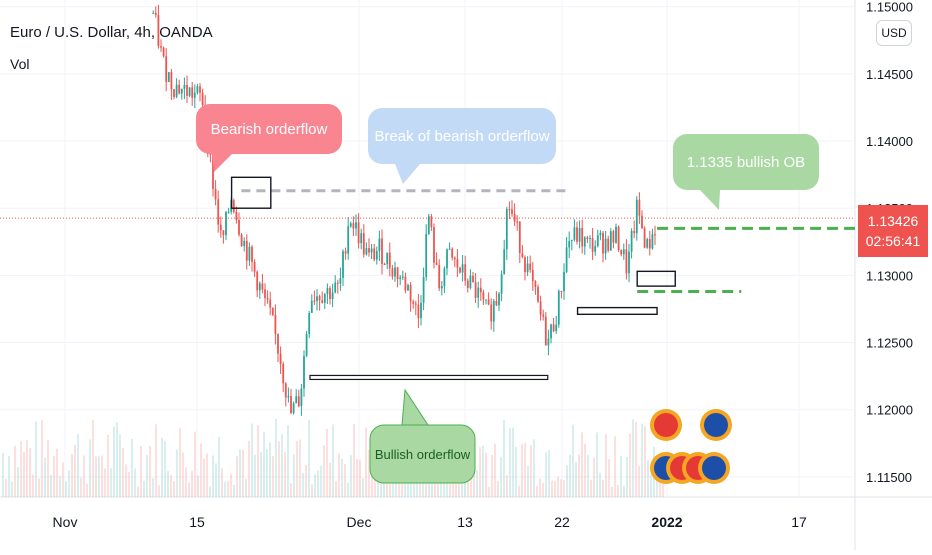 This screenshot has width=932, height=555. I want to click on zone-bullish-ob-lower, so click(617, 311).